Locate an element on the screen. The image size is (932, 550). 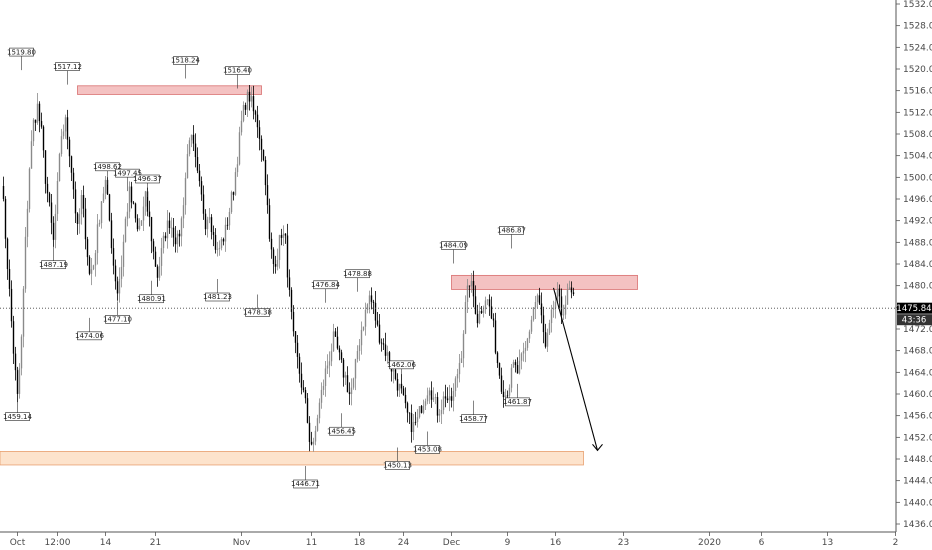
zone-support-bottom is located at coordinates (292, 458).